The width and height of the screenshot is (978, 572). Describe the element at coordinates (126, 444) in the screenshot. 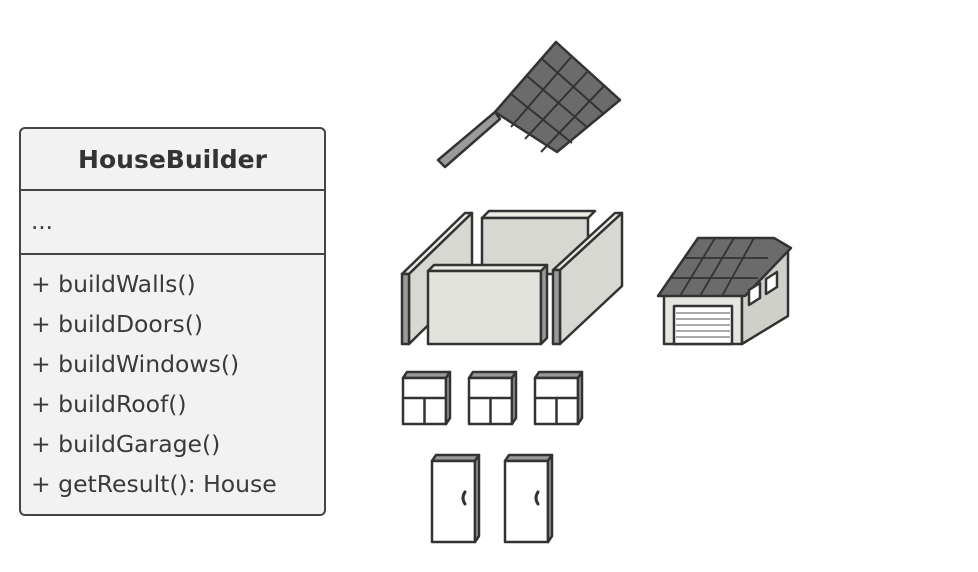

I see `operation-build-garage: + buildGarage()` at that location.